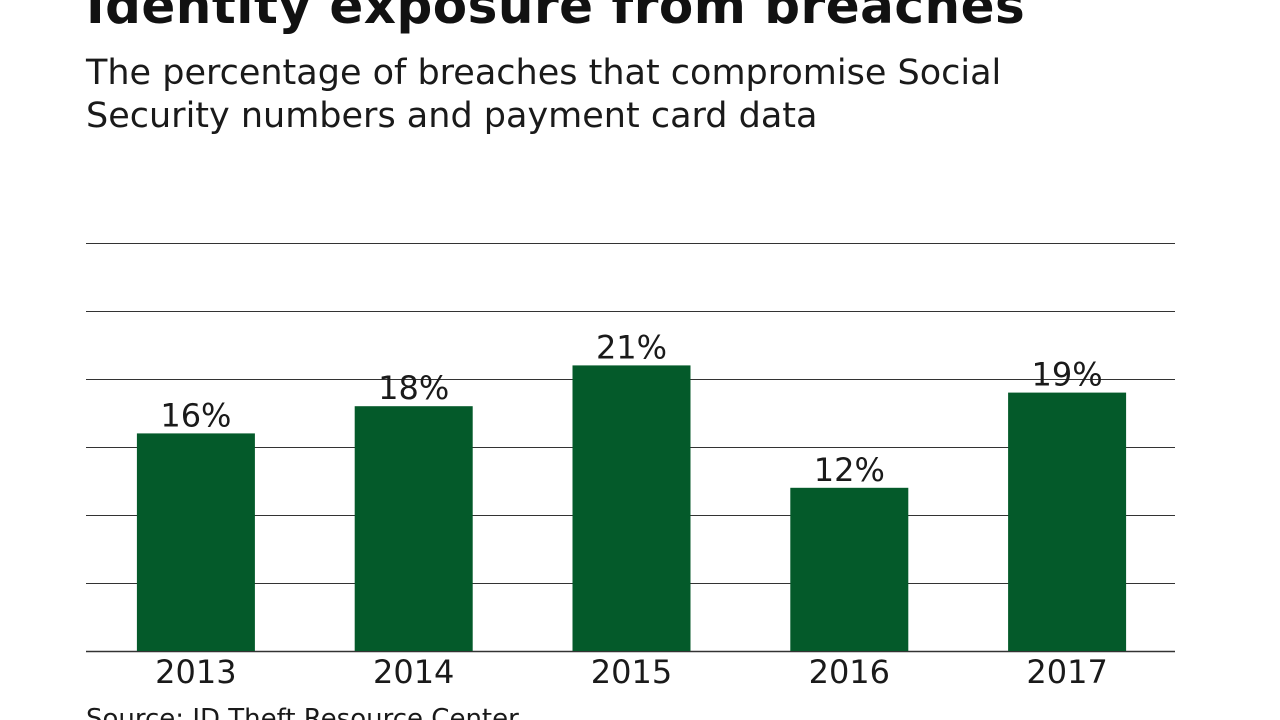 The image size is (1280, 720). Describe the element at coordinates (413, 528) in the screenshot. I see `bar-2014` at that location.